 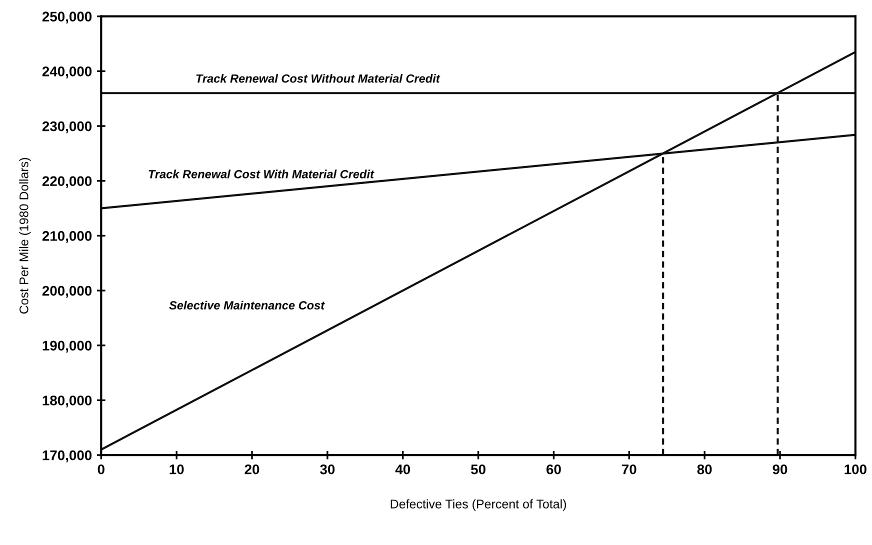 I want to click on annotation: Track Renewal Cost With Material Credit, so click(x=261, y=174).